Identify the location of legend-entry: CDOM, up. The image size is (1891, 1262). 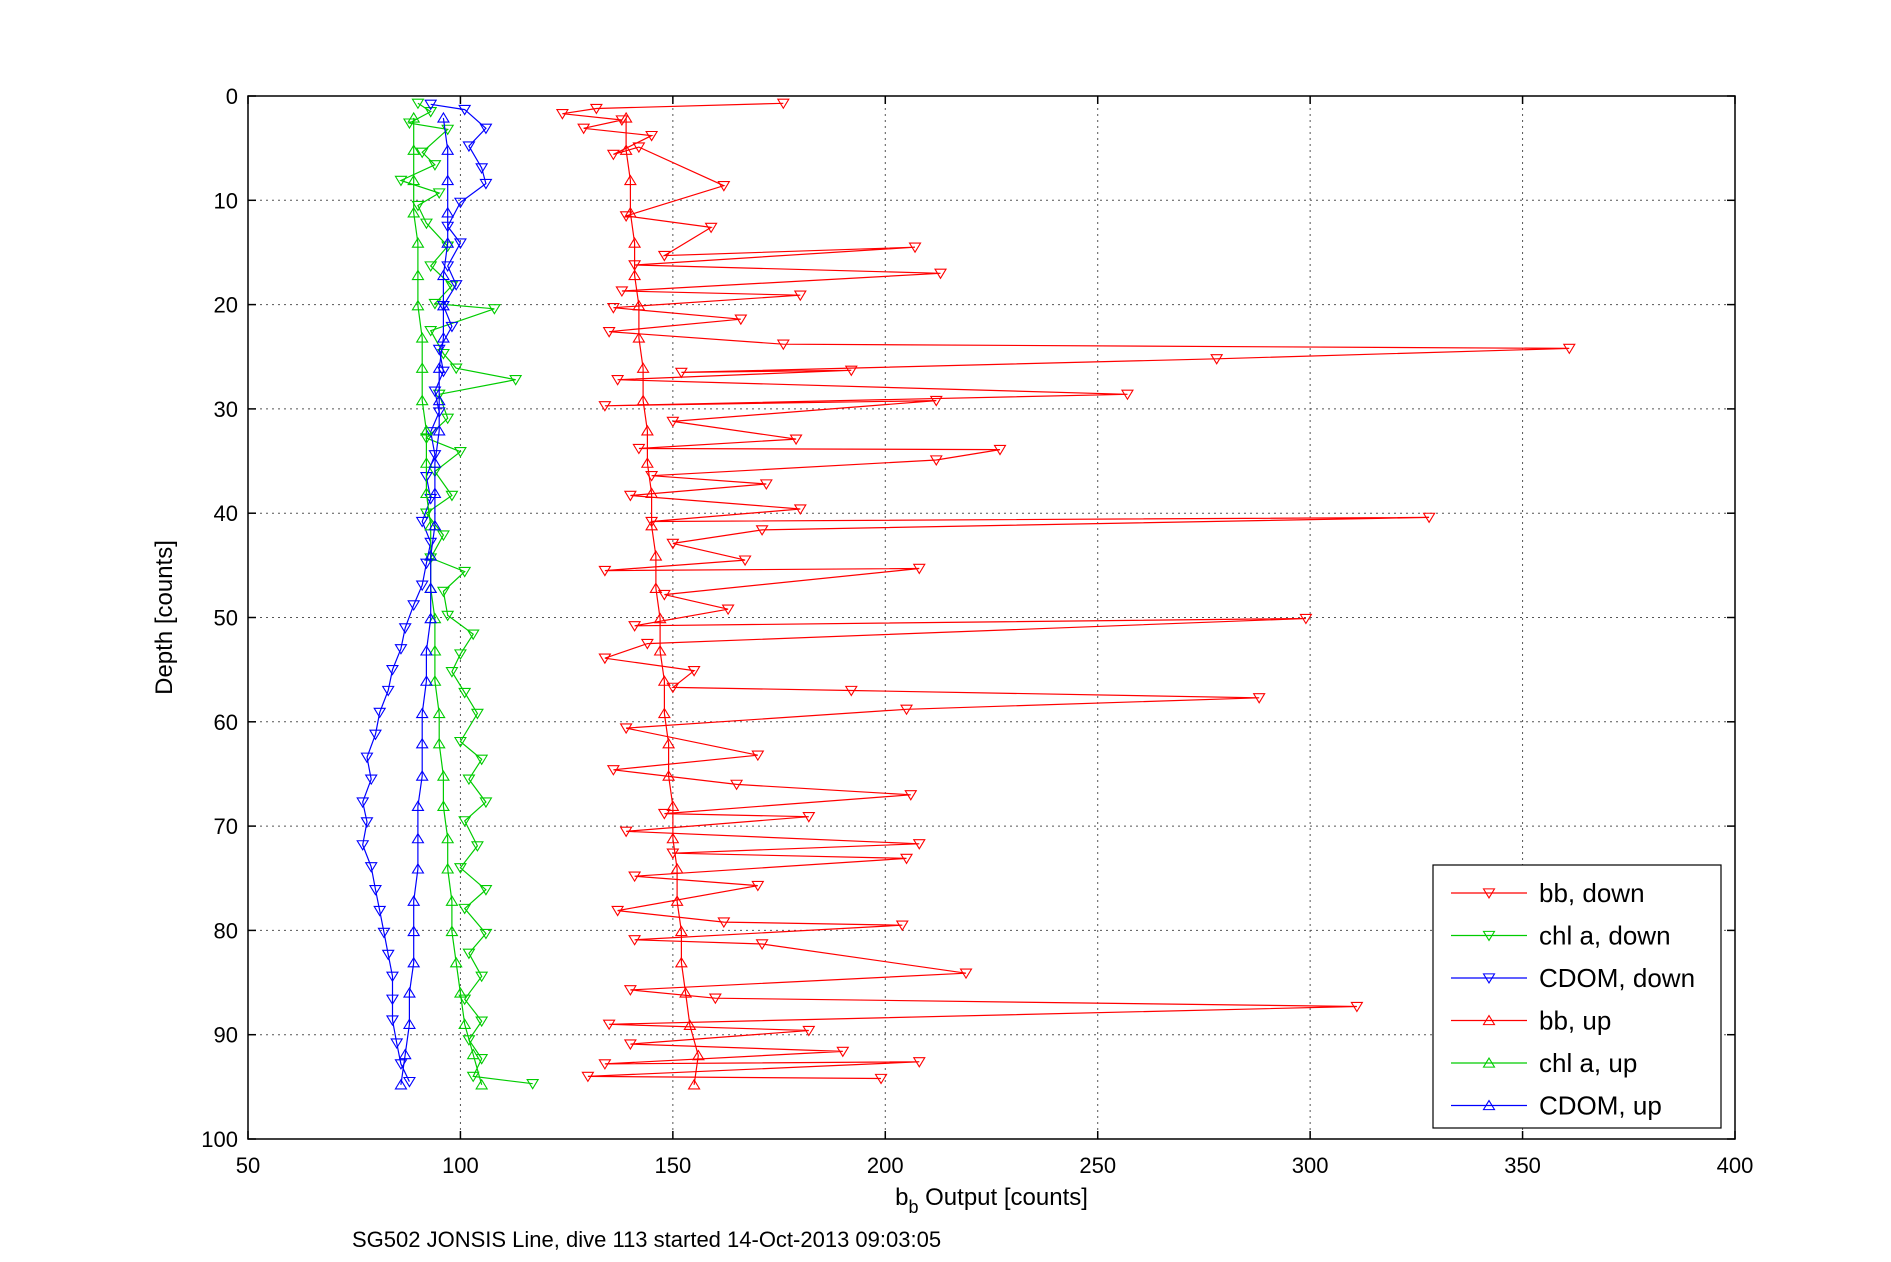
(1556, 1106).